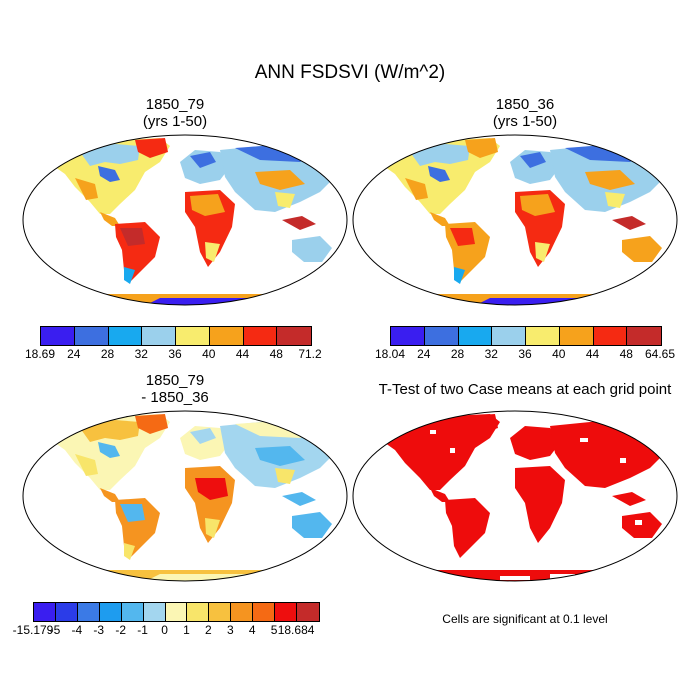  I want to click on colorbar-tick-label: 5, so click(274, 630).